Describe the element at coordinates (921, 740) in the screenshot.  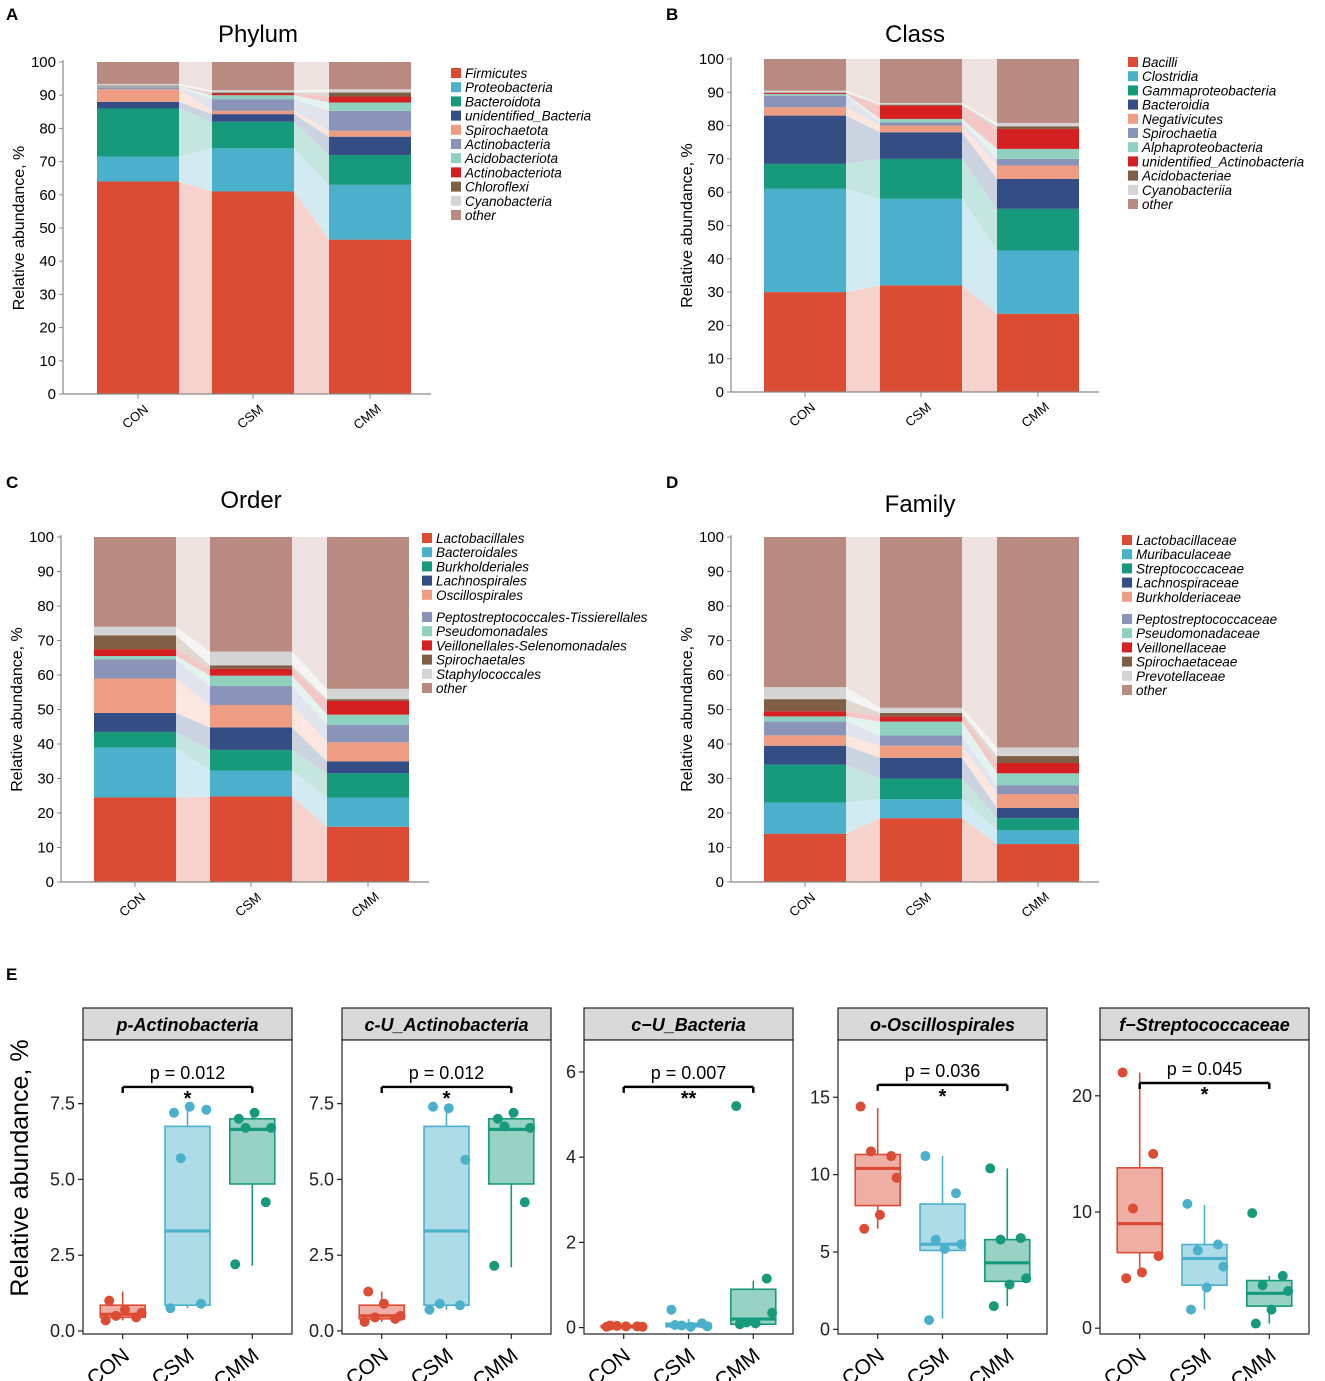
I see `bar-segment-peptostreptococcaceae-csm` at that location.